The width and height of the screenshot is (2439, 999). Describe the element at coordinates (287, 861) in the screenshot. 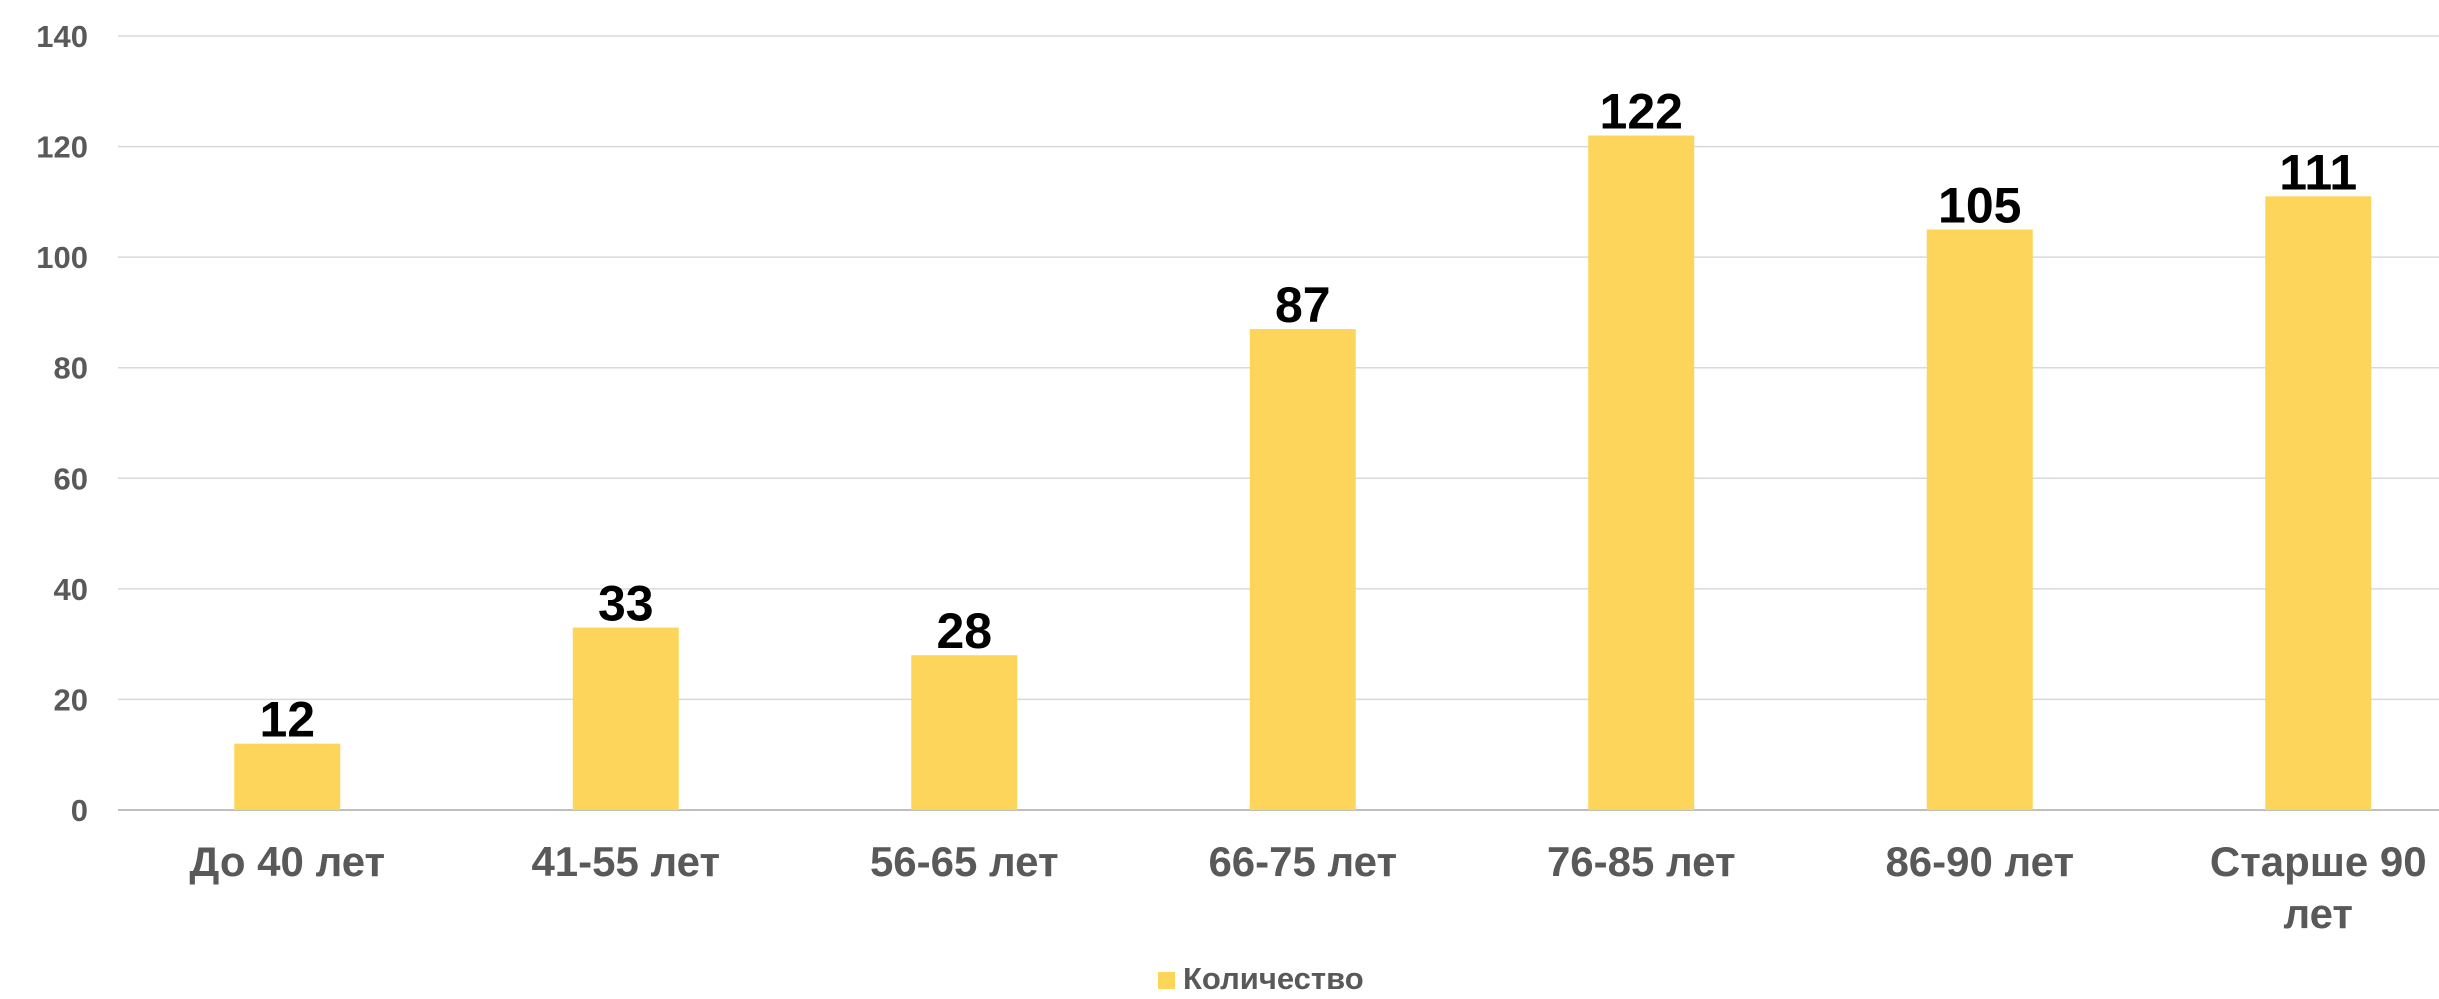

I see `x-tick-label: До 40 лет` at that location.